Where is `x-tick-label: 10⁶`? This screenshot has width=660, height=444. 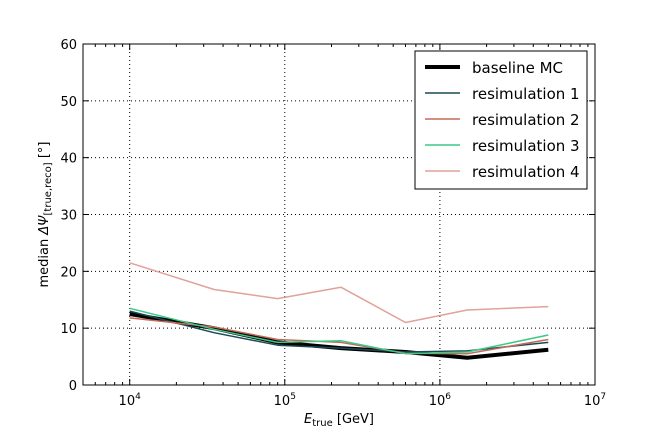
x-tick-label: 10⁶ is located at coordinates (440, 400).